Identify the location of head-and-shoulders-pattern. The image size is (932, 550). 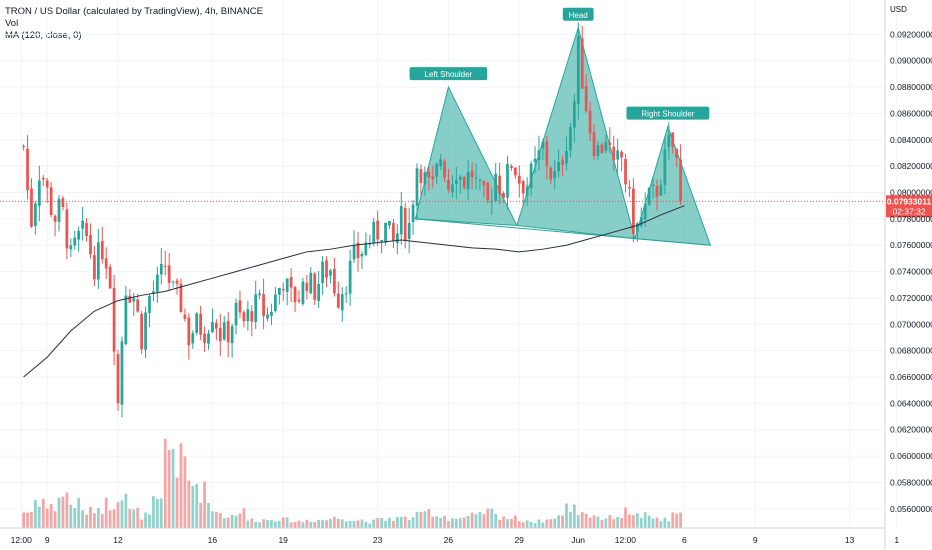
(563, 135).